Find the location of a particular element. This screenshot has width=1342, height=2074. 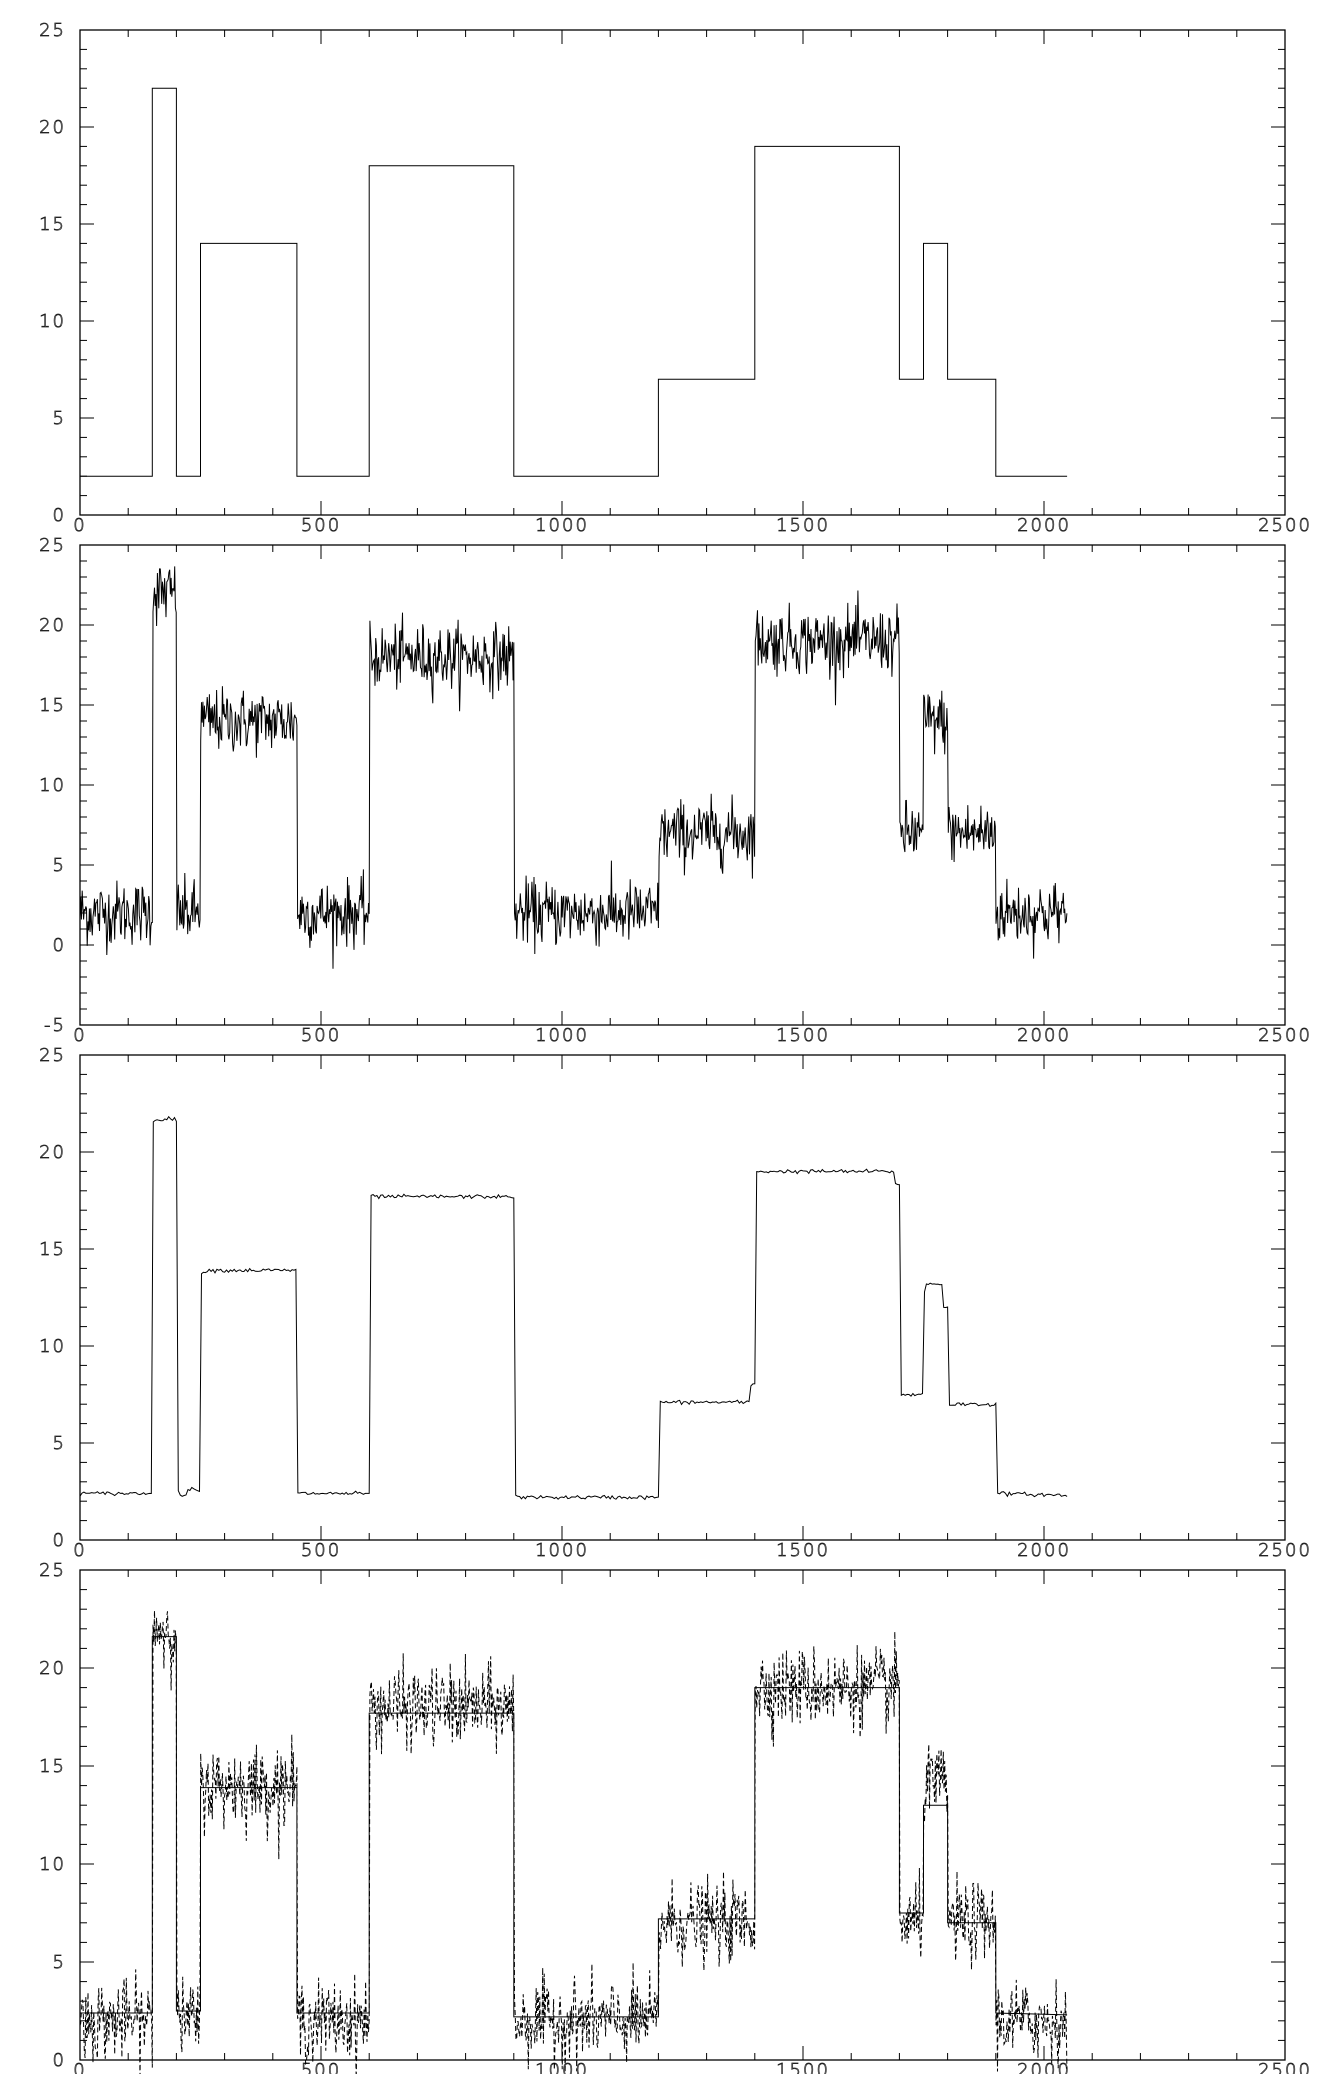

y-tick-label: -5 is located at coordinates (55, 1025).